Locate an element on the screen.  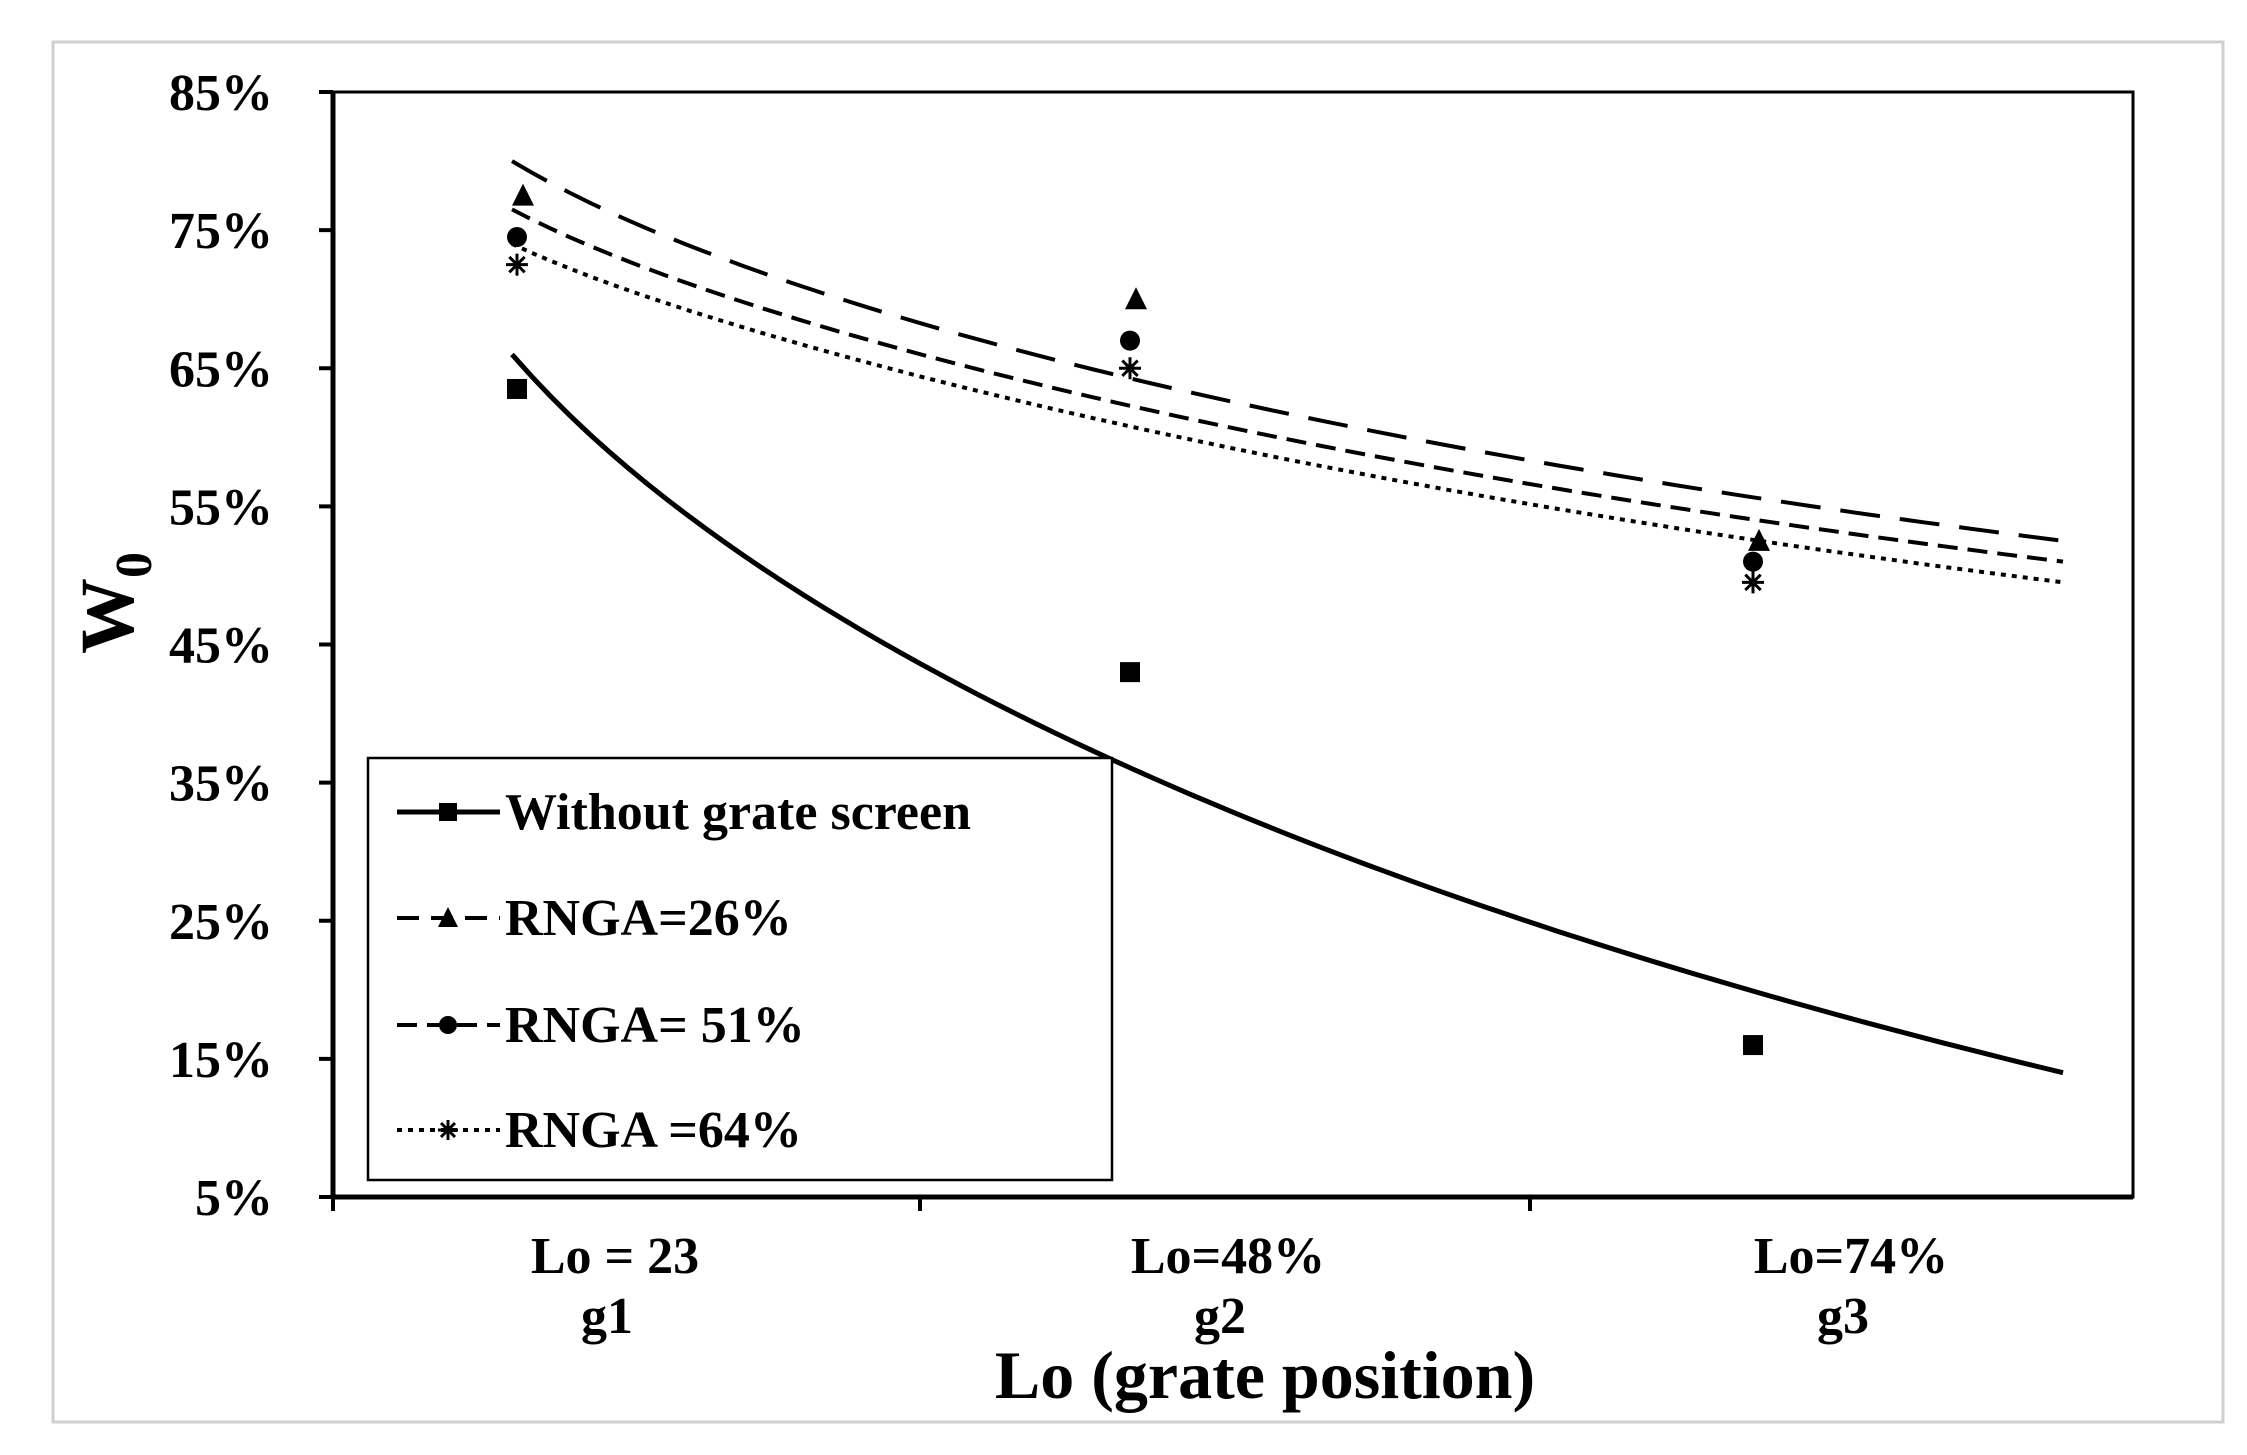
y-axis-label: W0 is located at coordinates (114, 603).